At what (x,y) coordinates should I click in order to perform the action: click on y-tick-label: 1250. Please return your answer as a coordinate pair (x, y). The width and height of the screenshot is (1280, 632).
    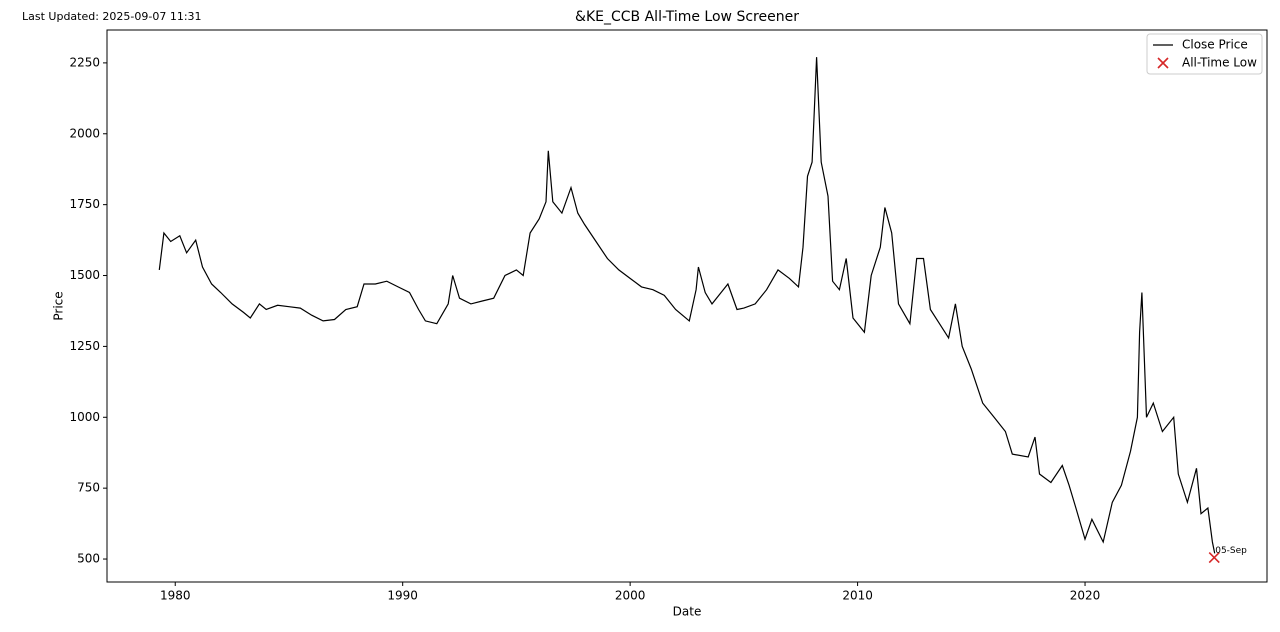
    Looking at the image, I should click on (84, 346).